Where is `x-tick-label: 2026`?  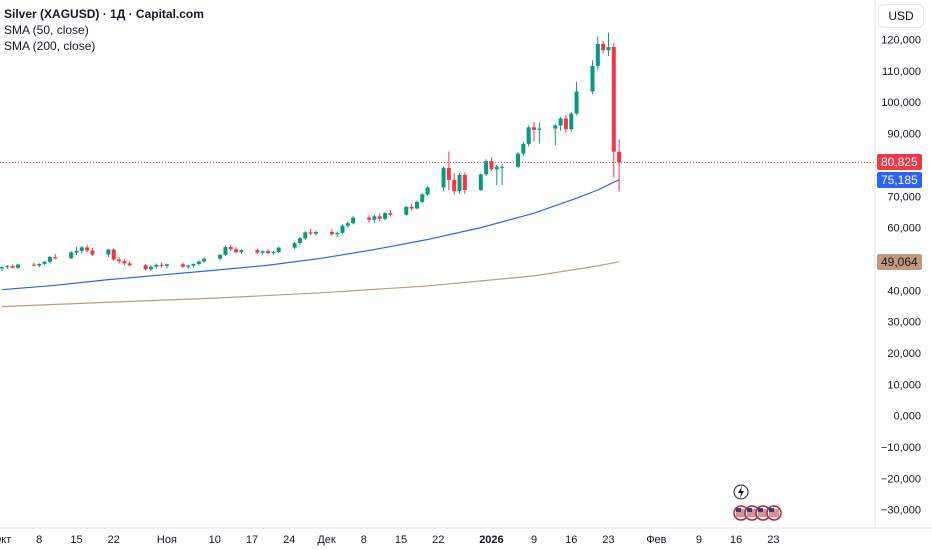
x-tick-label: 2026 is located at coordinates (491, 540).